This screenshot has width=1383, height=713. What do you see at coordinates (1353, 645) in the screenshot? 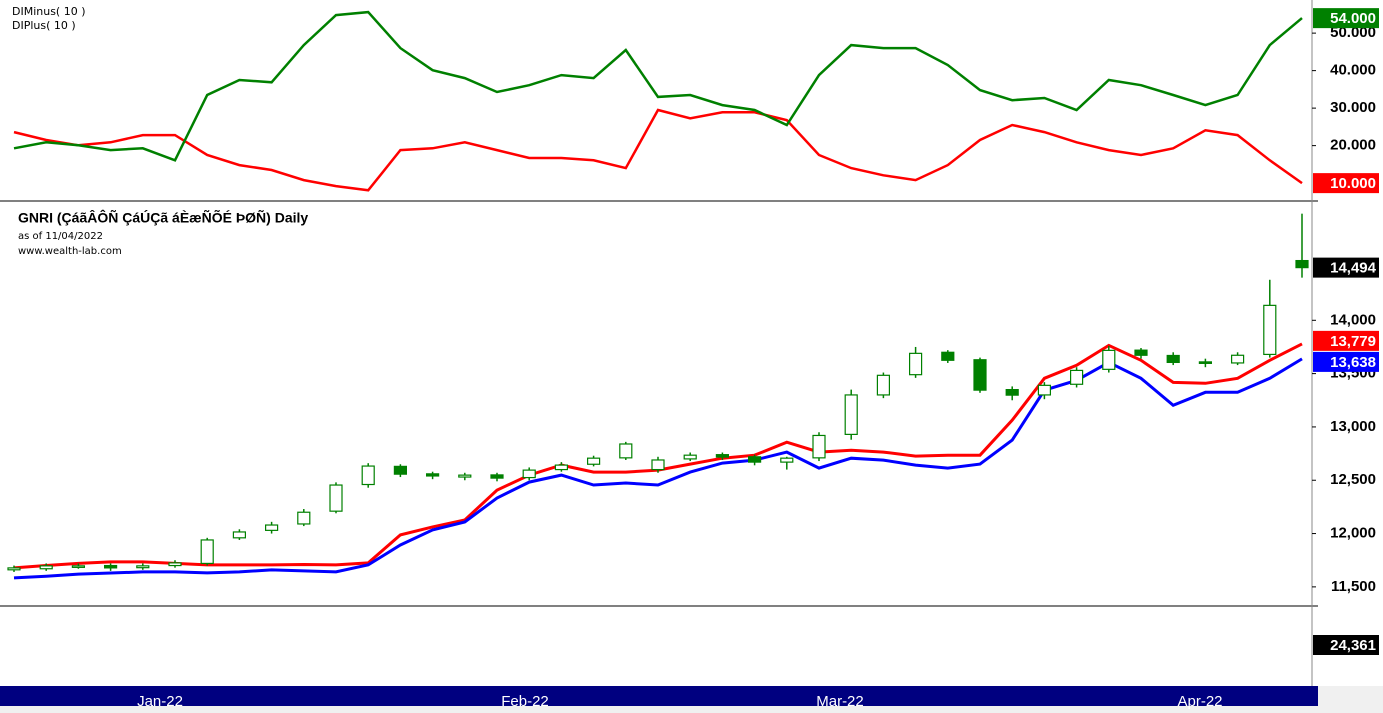
I see `value-badge-label: 24,361` at bounding box center [1353, 645].